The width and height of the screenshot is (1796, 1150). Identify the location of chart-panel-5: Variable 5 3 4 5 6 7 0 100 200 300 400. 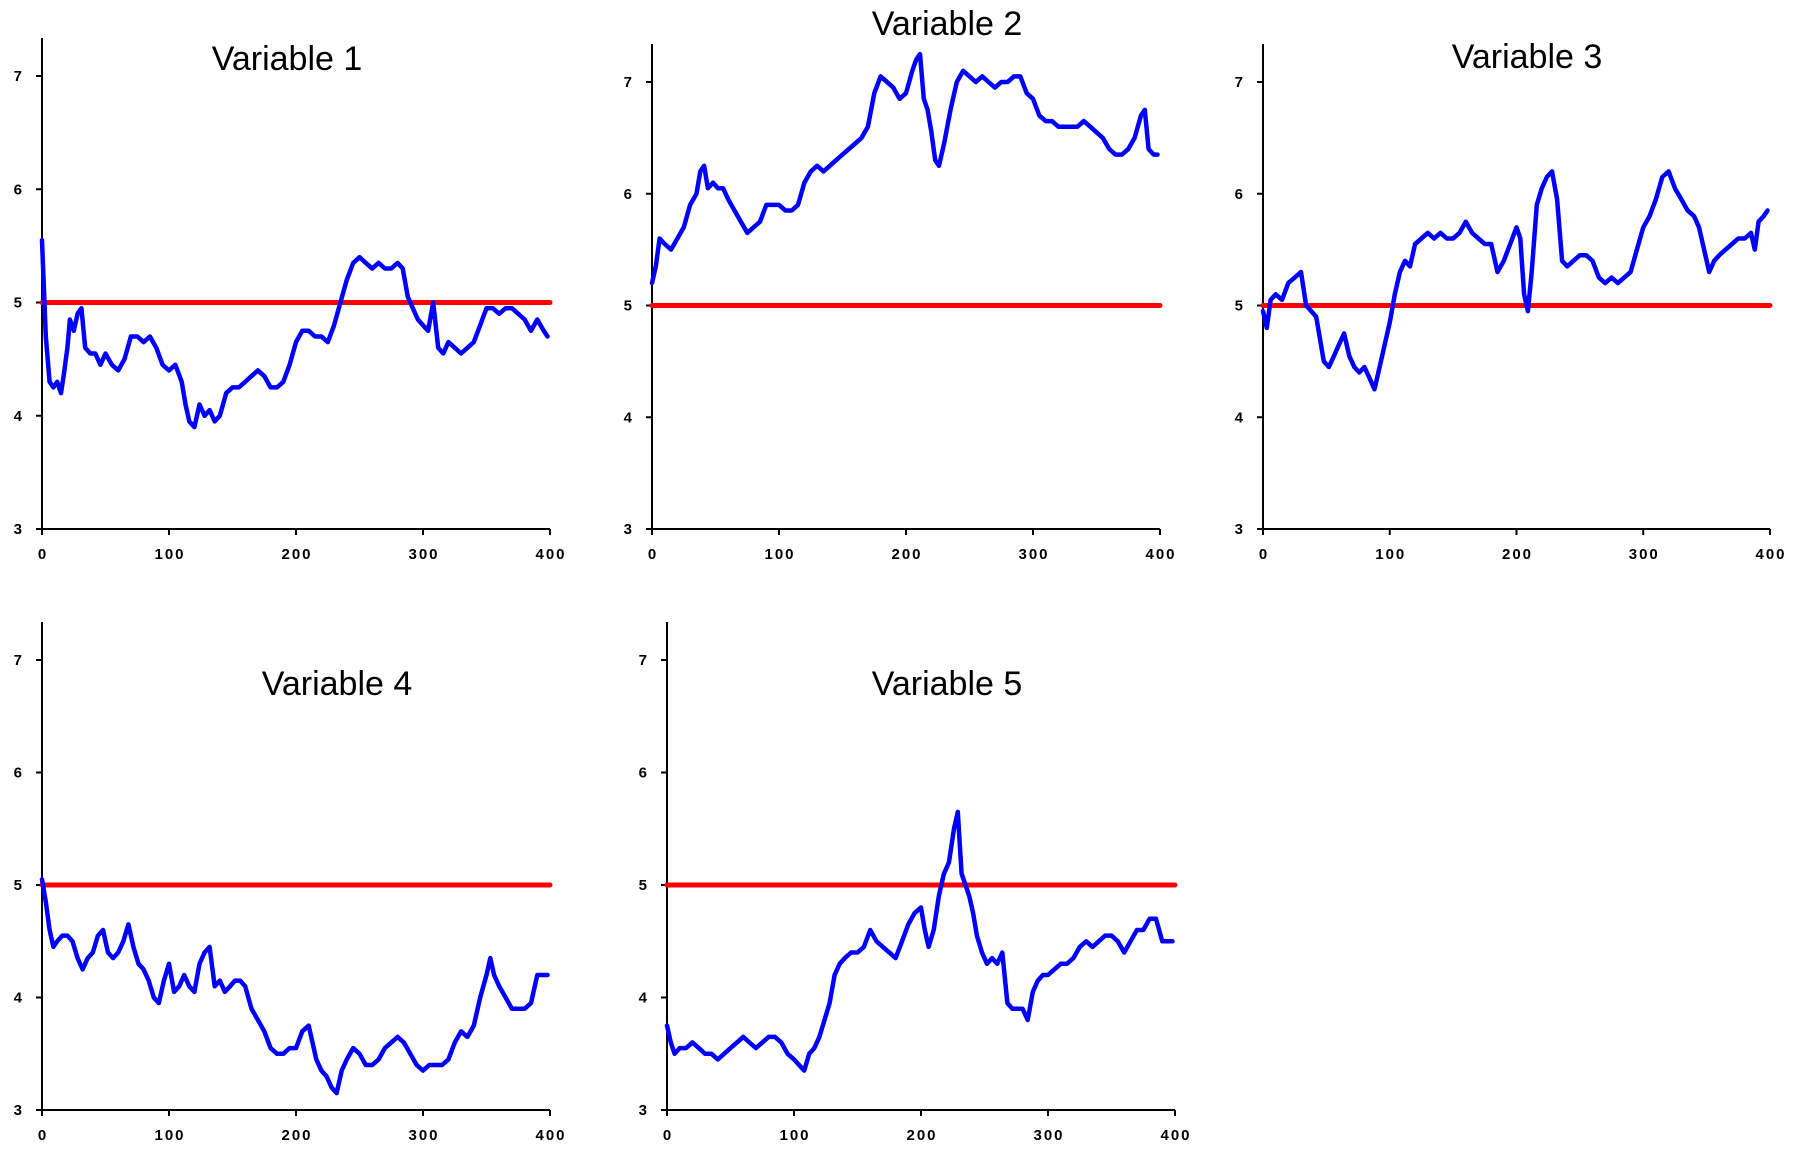
(915, 883).